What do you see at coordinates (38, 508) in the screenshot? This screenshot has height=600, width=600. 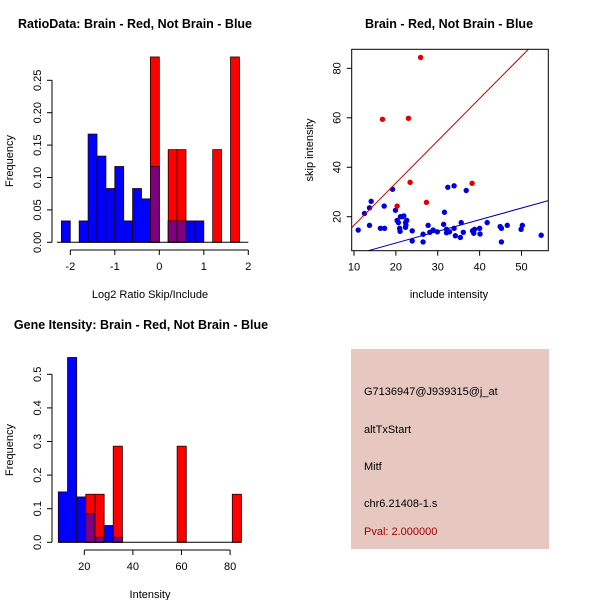 I see `y-tick-label: 0.1` at bounding box center [38, 508].